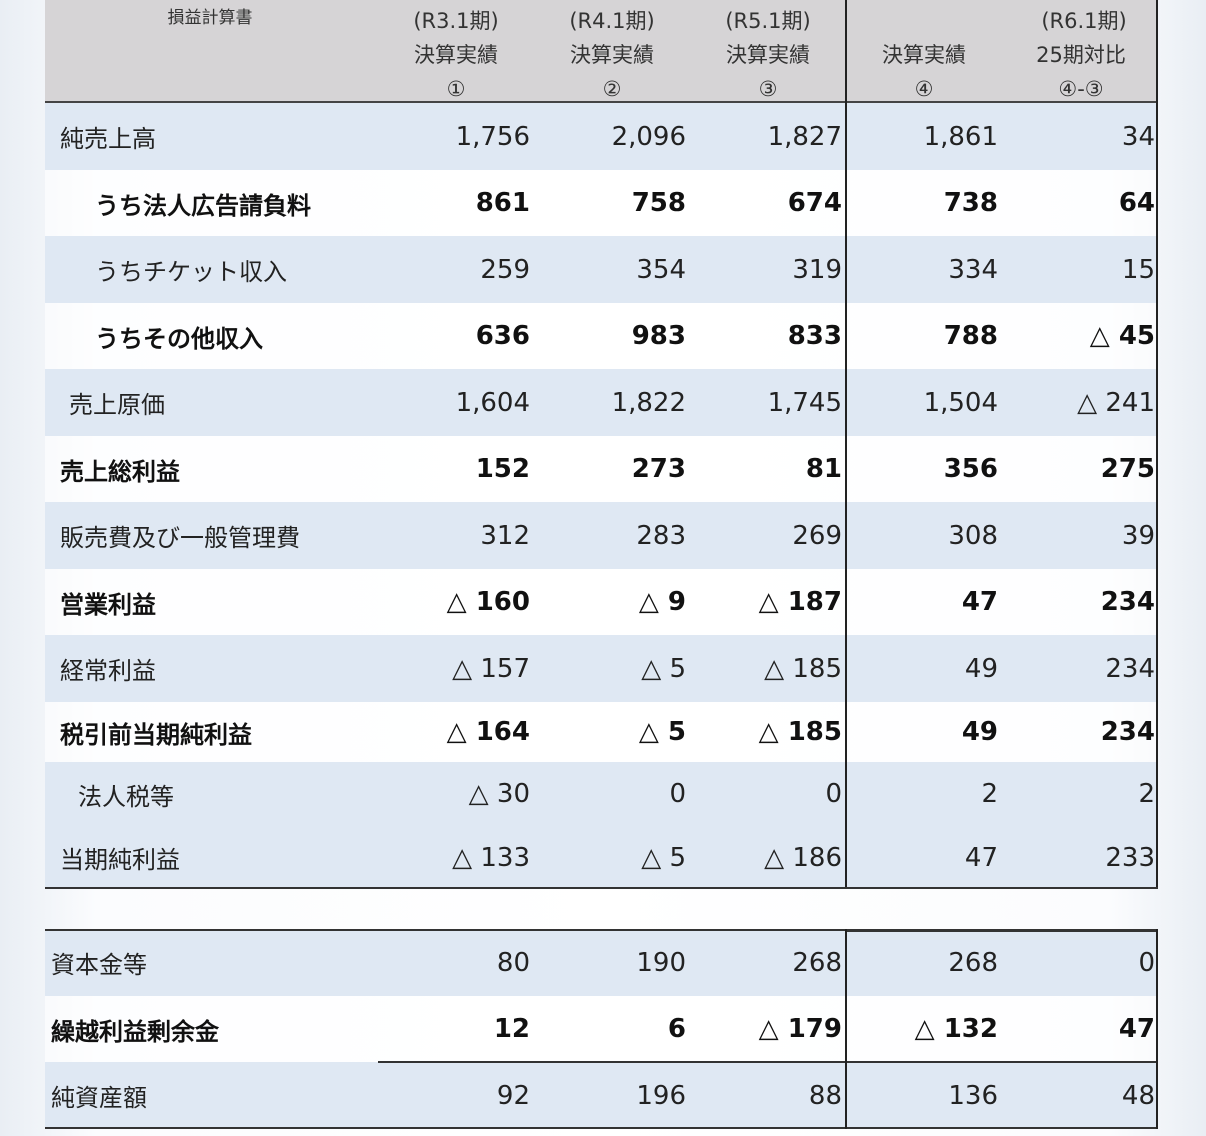  Describe the element at coordinates (661, 269) in the screenshot. I see `cell-value: 354` at that location.